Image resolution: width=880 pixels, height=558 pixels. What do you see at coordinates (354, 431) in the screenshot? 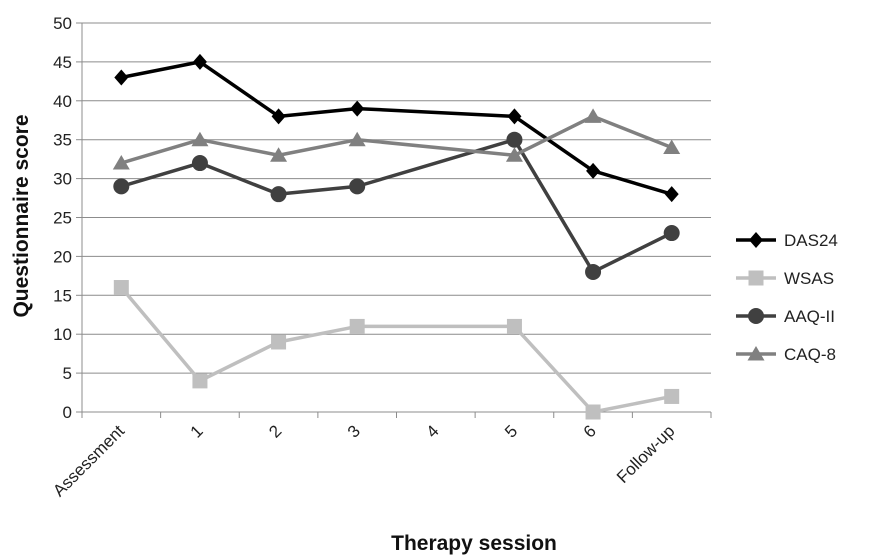
I see `x-tick-label: 3` at bounding box center [354, 431].